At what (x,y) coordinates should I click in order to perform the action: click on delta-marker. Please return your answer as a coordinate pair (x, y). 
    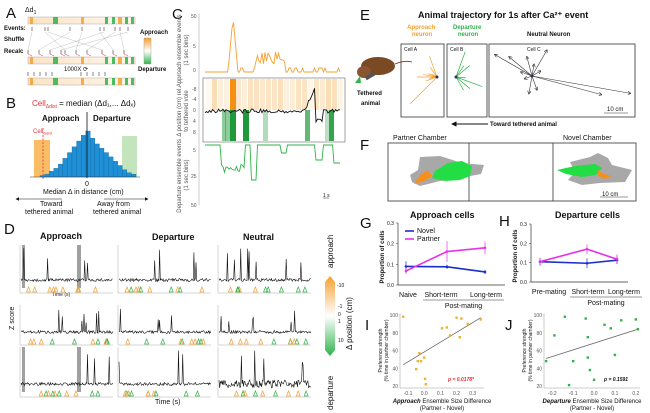
    Looking at the image, I should click on (30, 55).